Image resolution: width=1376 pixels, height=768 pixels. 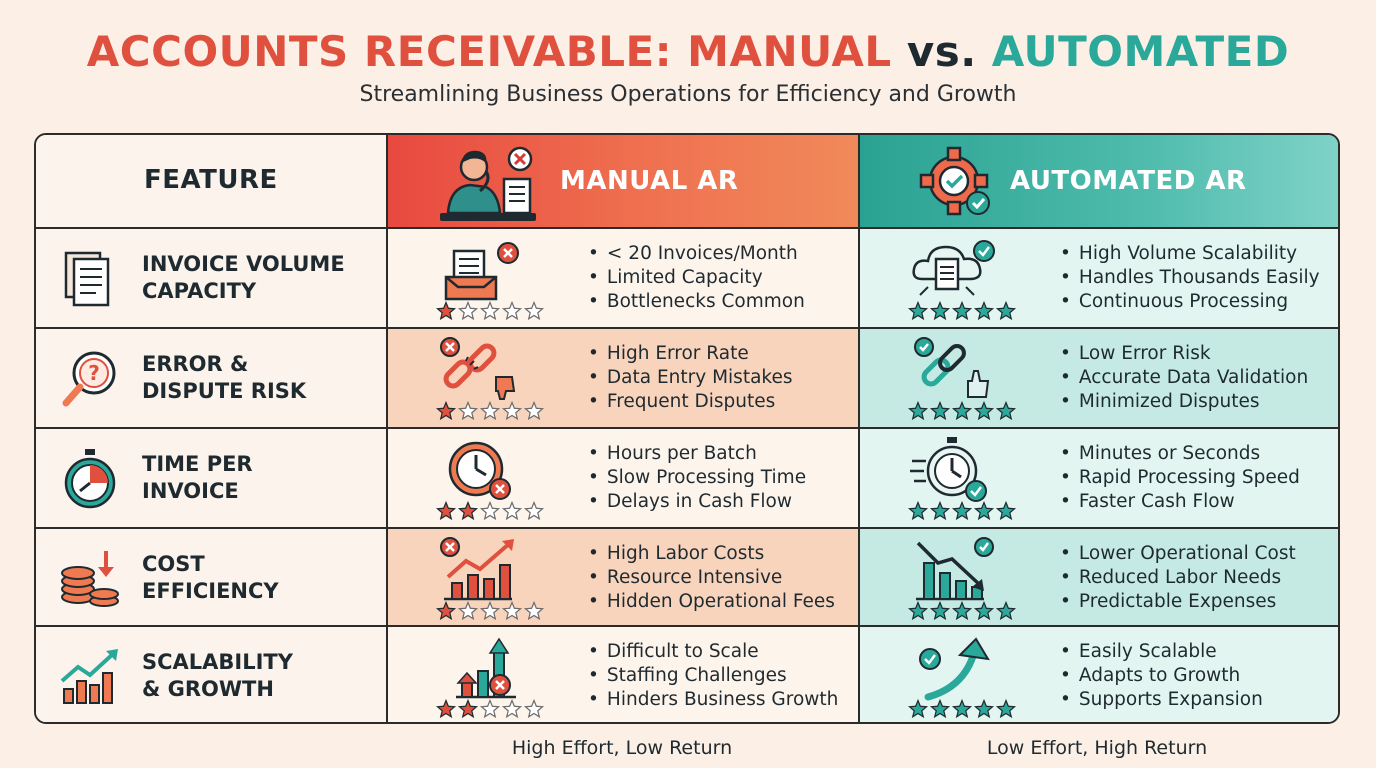 What do you see at coordinates (713, 700) in the screenshot?
I see `list-item: Hinders Business Growth` at bounding box center [713, 700].